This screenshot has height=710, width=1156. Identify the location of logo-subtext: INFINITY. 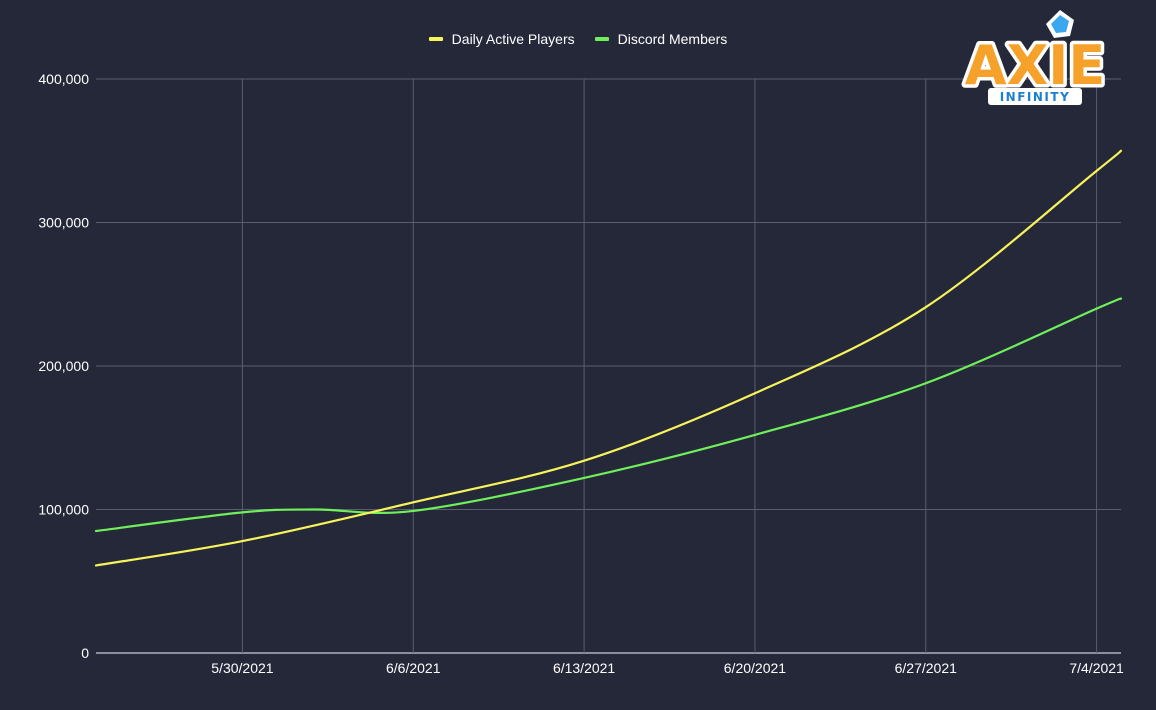
(1035, 97).